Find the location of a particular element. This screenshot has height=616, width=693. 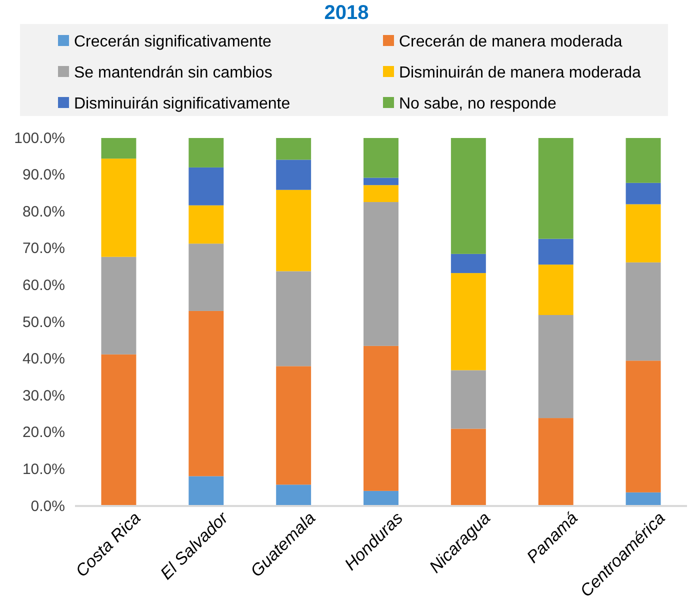

legend-label: Disminuirán significativamente is located at coordinates (182, 104).